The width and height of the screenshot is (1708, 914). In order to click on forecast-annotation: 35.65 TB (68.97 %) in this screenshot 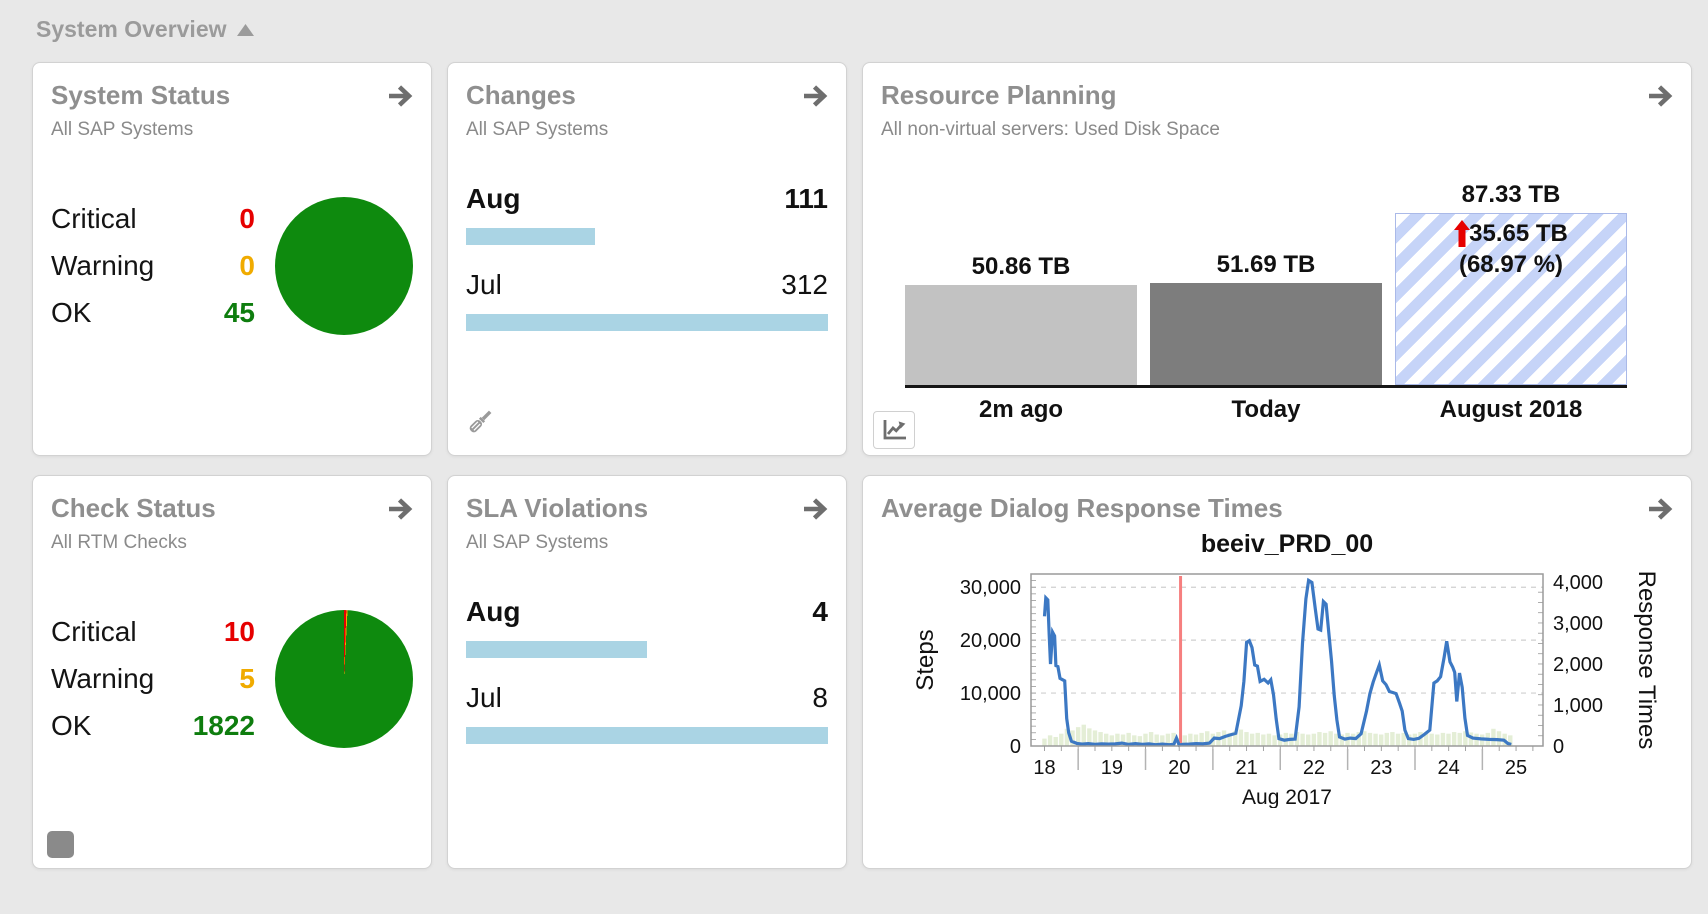, I will do `click(1511, 247)`.